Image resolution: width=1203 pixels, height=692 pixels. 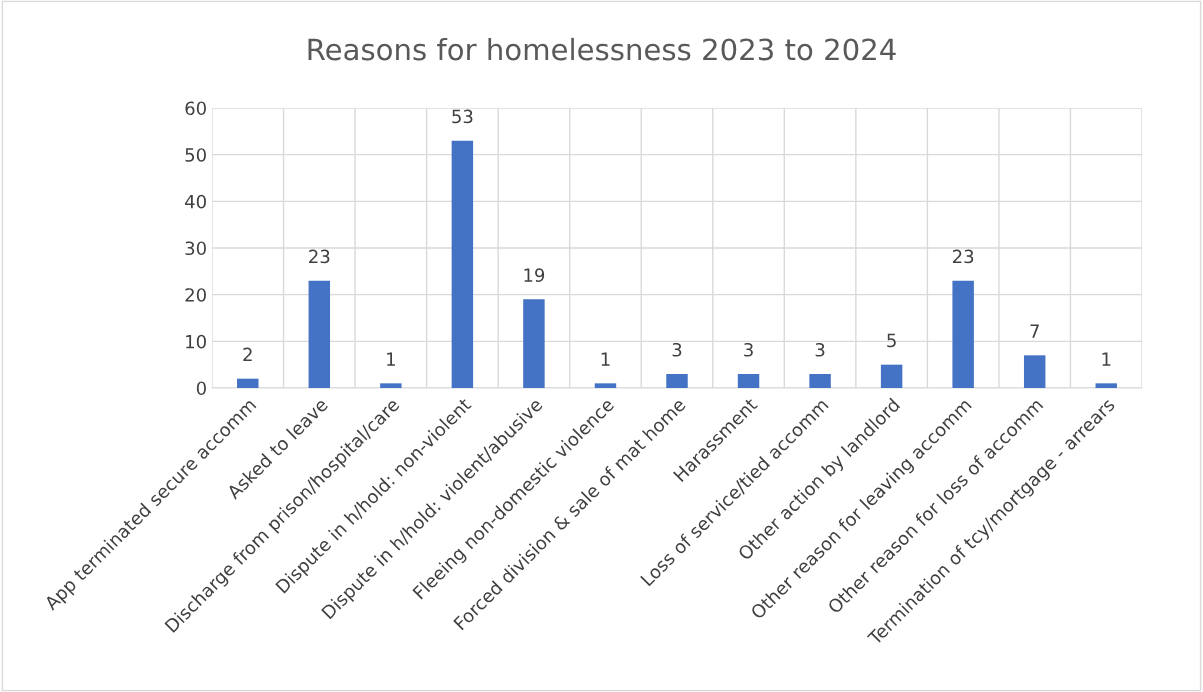 What do you see at coordinates (534, 275) in the screenshot?
I see `data-label: 19` at bounding box center [534, 275].